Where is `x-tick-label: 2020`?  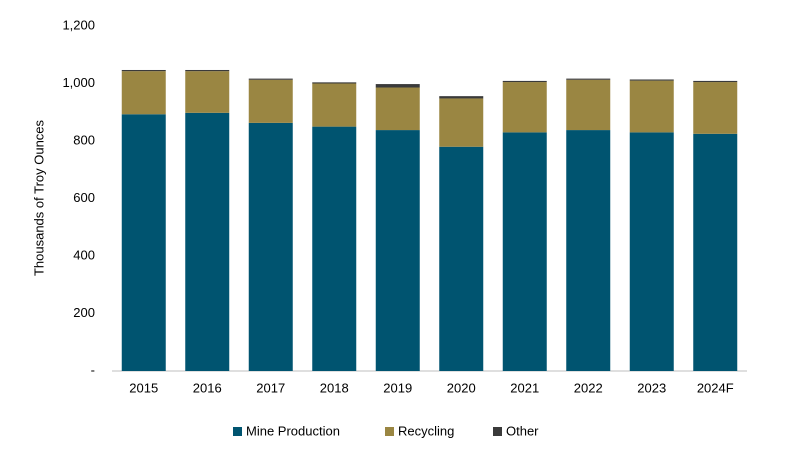
x-tick-label: 2020 is located at coordinates (461, 387).